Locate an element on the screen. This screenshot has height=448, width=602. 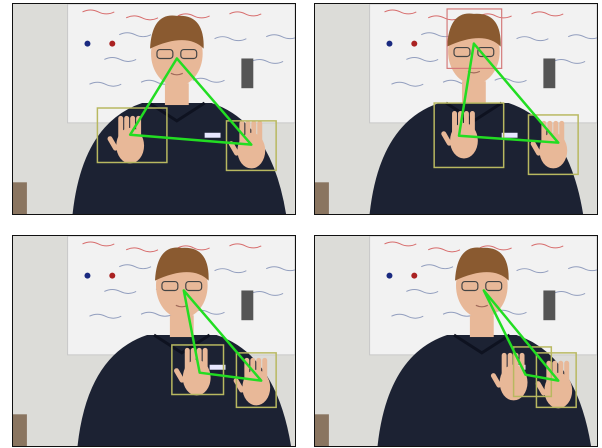
right-hand is located at coordinates (247, 144).